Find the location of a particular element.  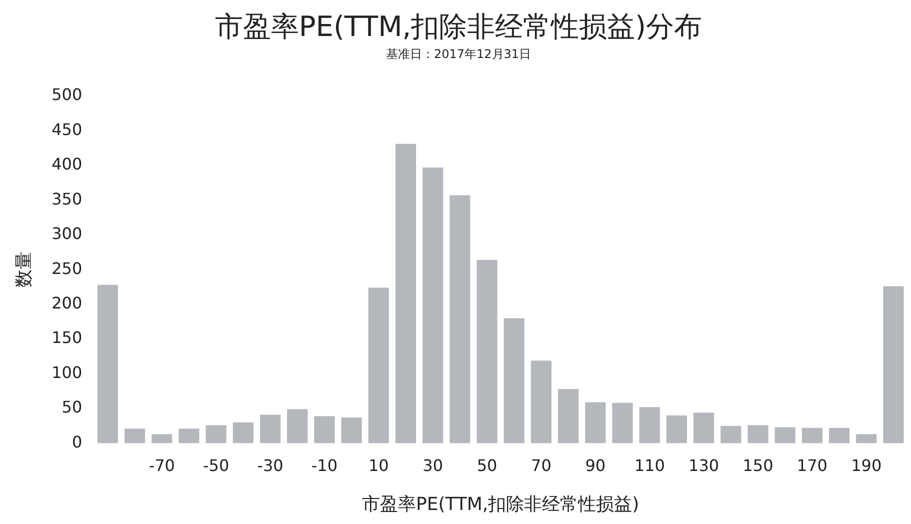

y-tick-label: 300 is located at coordinates (67, 234).